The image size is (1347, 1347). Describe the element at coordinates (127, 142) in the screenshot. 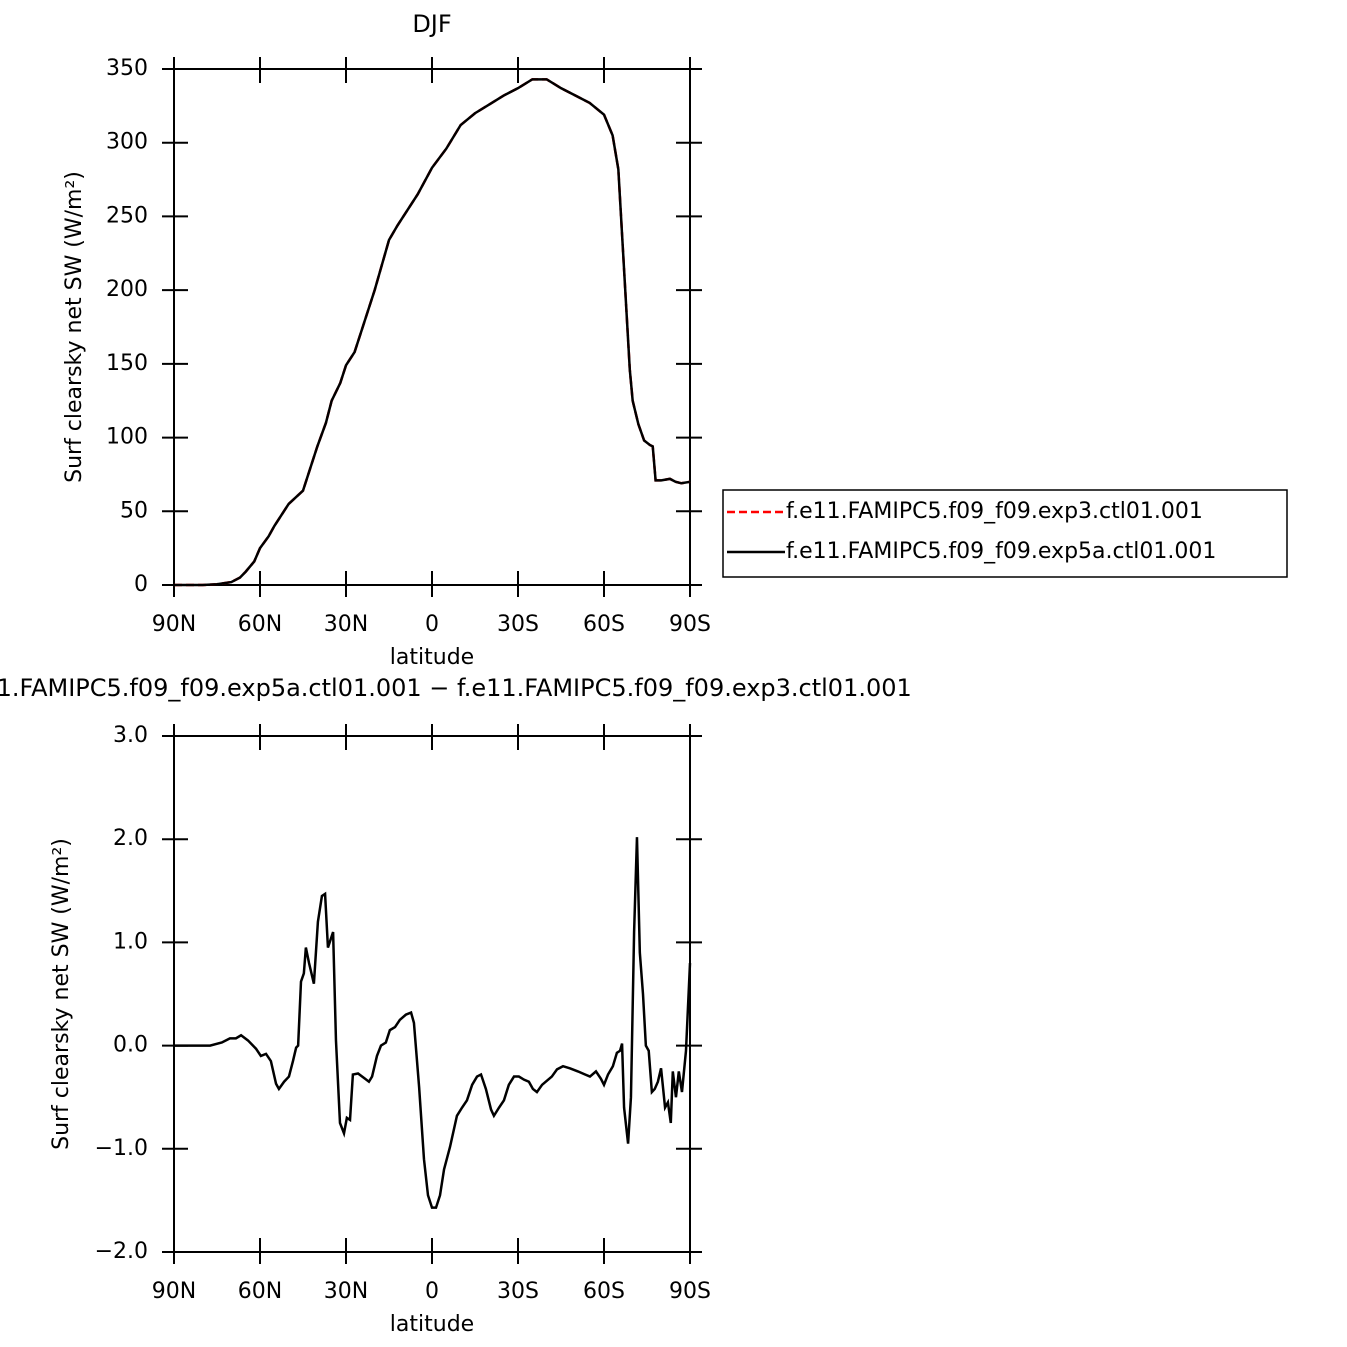

I see `y-tick-label: 300` at that location.